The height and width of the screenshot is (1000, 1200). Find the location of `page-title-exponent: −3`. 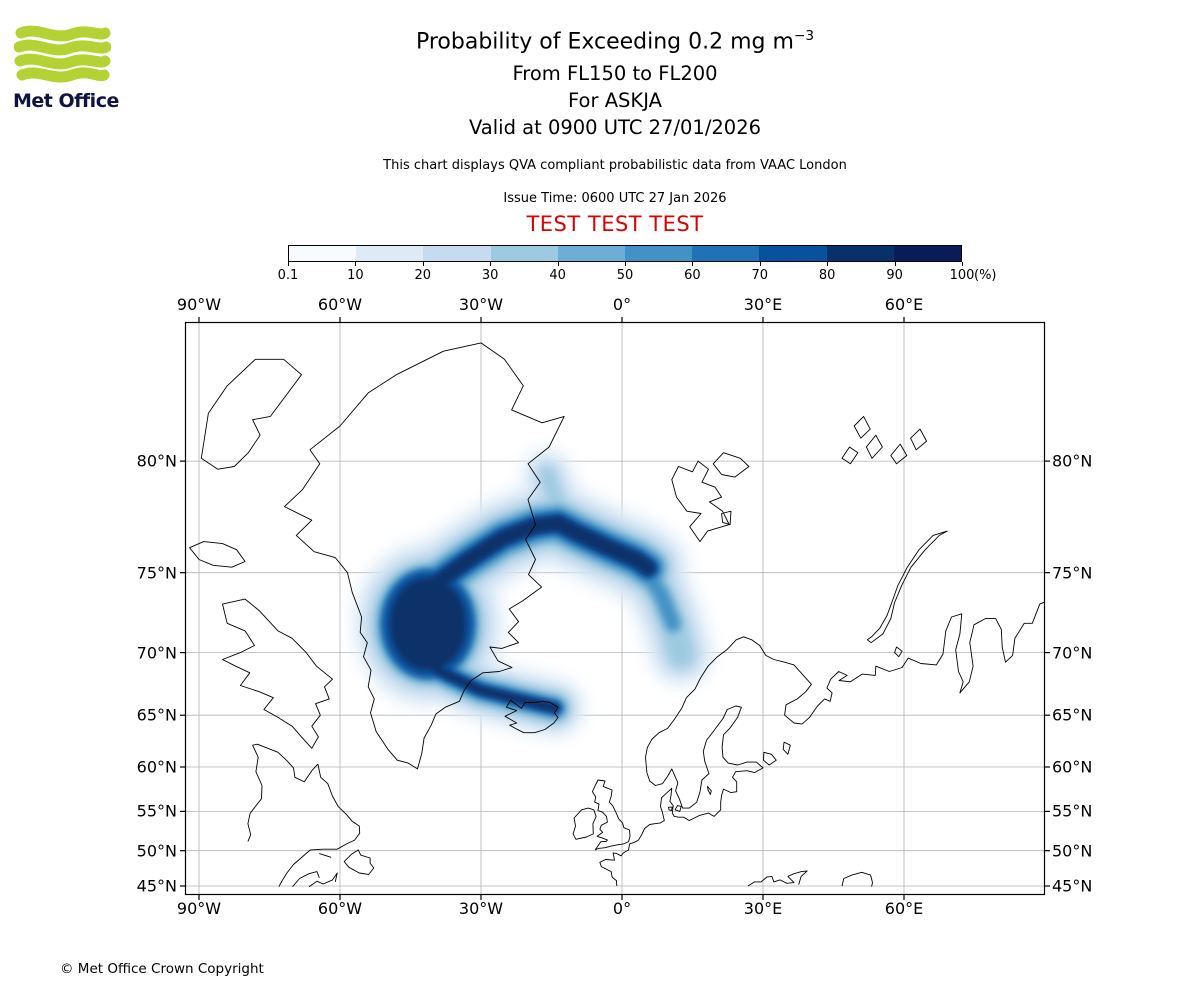

page-title-exponent: −3 is located at coordinates (804, 36).